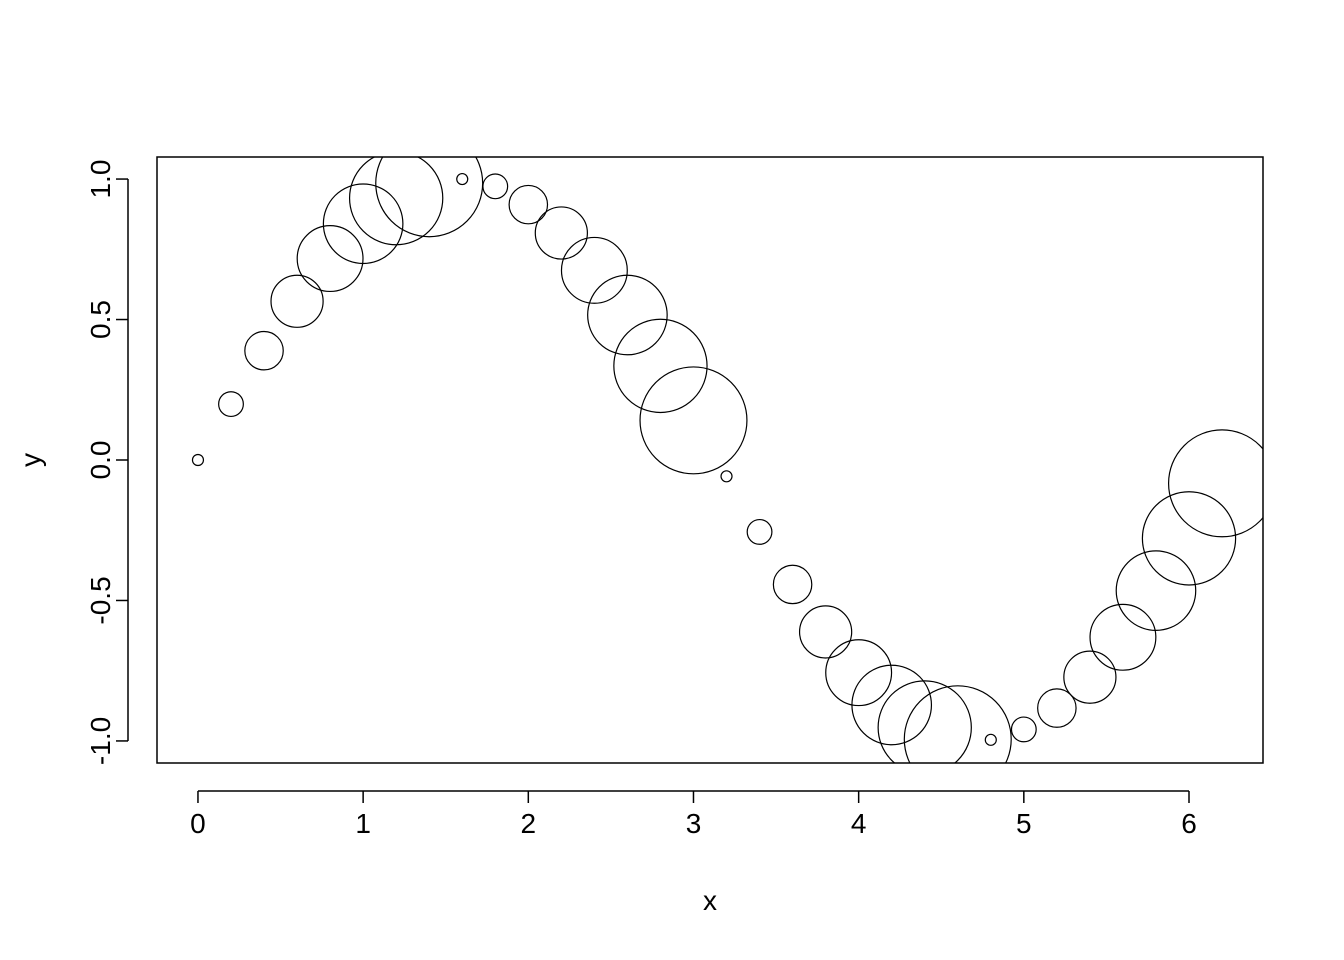 The height and width of the screenshot is (960, 1344). Describe the element at coordinates (100, 179) in the screenshot. I see `y-tick-label: 1.0` at that location.